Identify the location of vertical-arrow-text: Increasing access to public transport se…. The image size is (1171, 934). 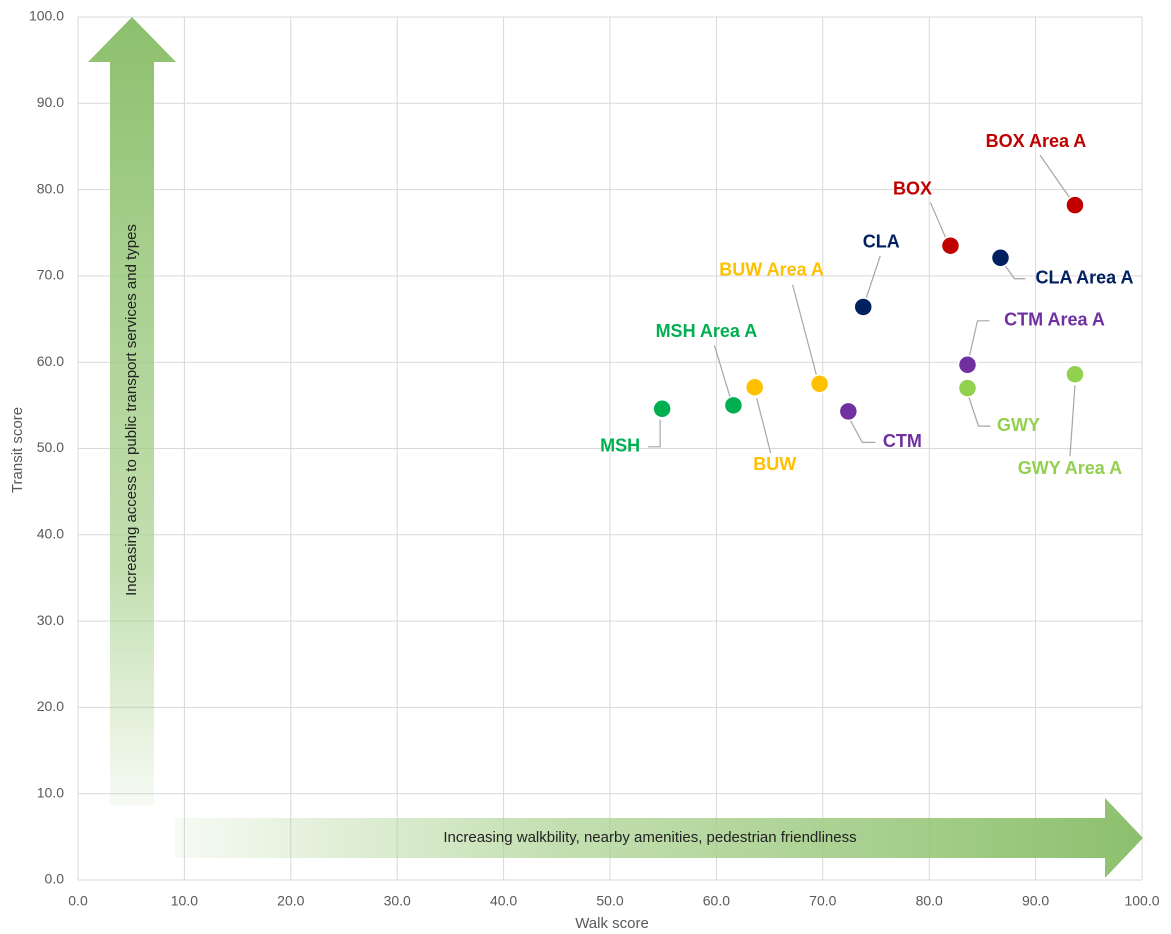
(131, 410).